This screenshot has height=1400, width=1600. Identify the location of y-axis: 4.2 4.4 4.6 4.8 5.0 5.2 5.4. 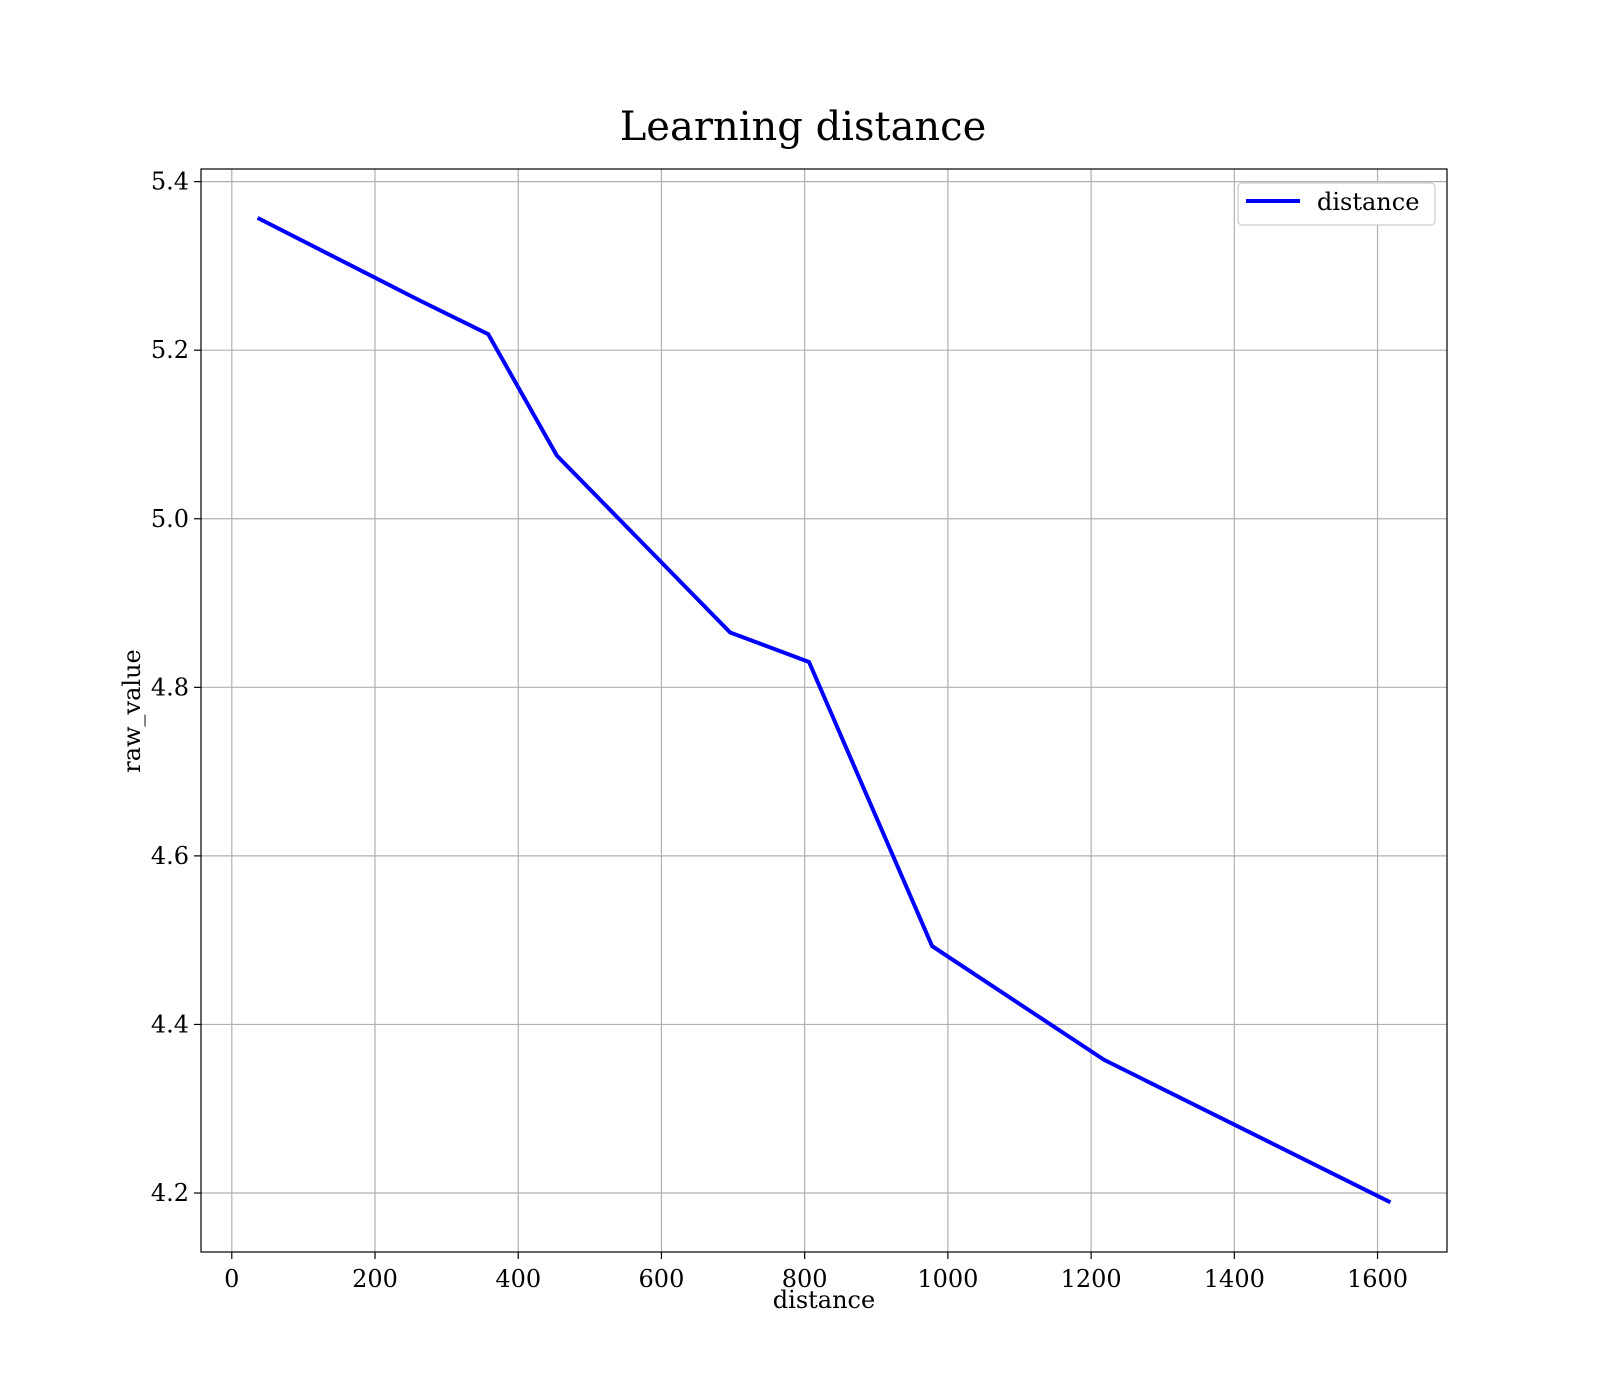
(176, 687).